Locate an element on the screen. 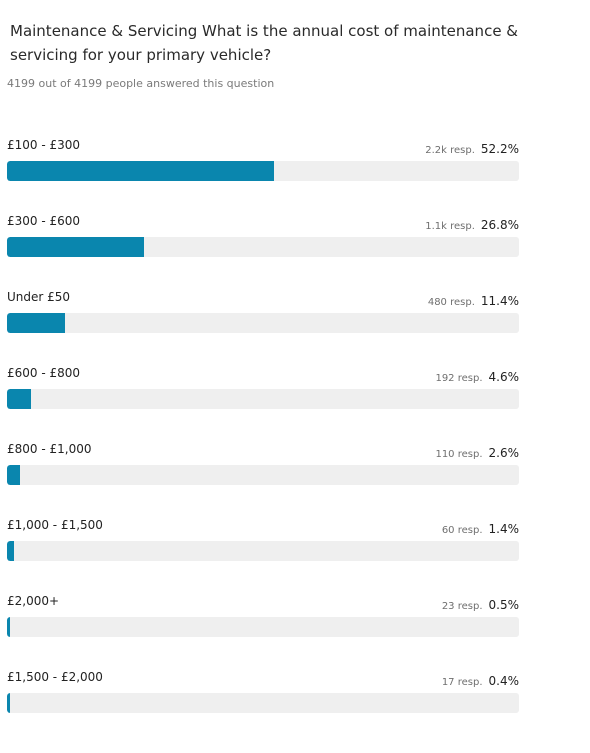 The image size is (590, 753). option-label: £100 - £300 is located at coordinates (44, 145).